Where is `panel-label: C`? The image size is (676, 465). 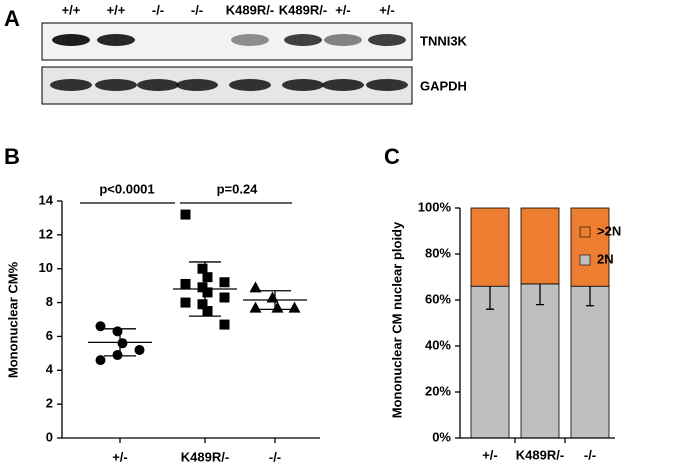 panel-label: C is located at coordinates (392, 156).